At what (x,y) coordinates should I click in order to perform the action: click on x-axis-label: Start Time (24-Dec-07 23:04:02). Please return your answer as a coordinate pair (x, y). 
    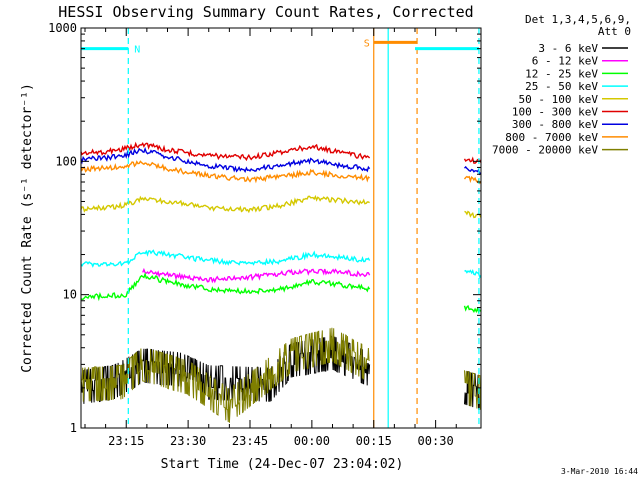
    Looking at the image, I should click on (282, 464).